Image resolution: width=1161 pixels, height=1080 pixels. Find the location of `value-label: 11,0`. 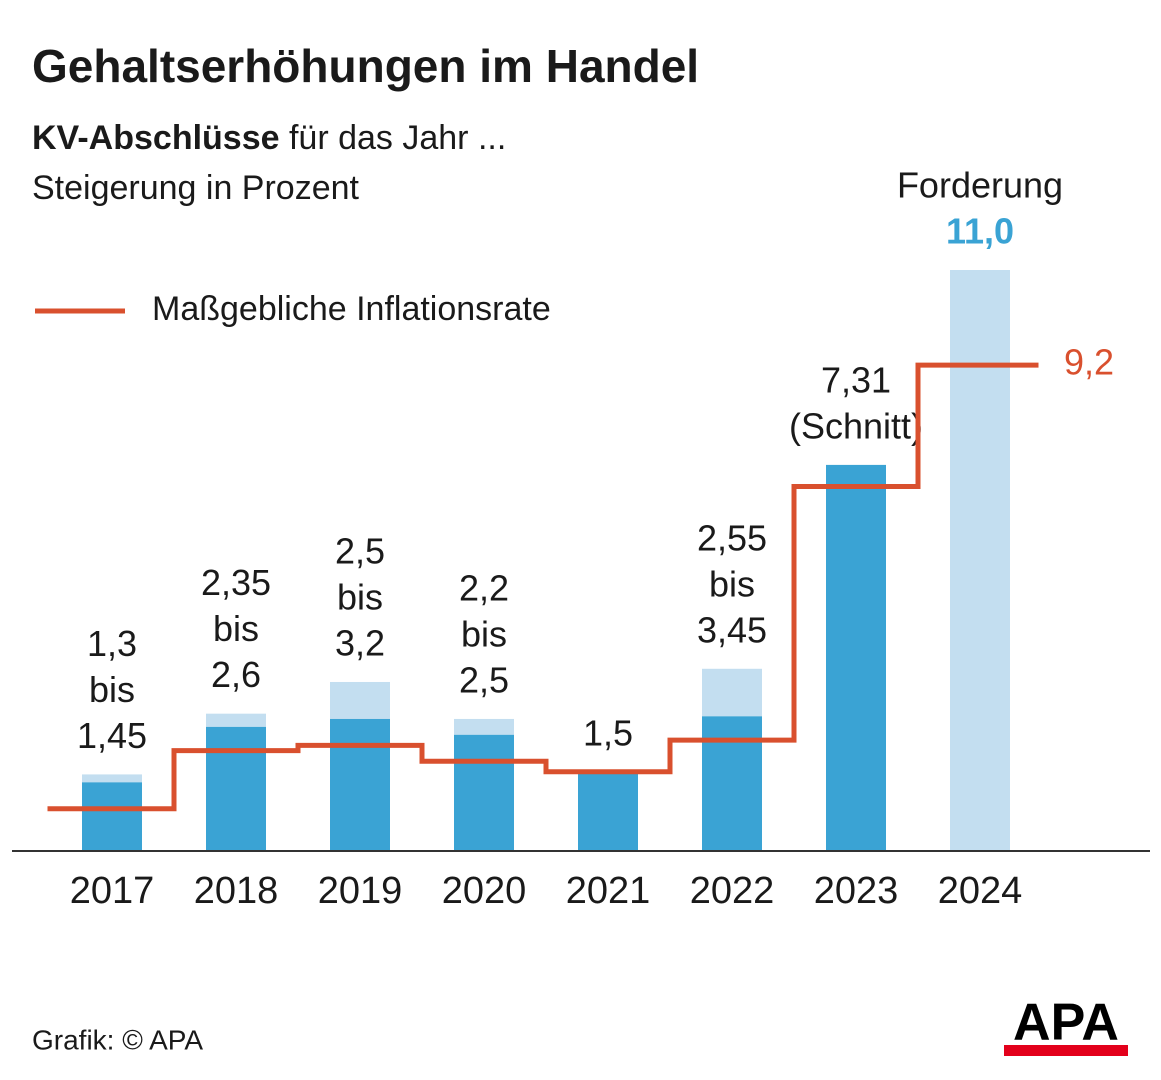

value-label: 11,0 is located at coordinates (980, 231).